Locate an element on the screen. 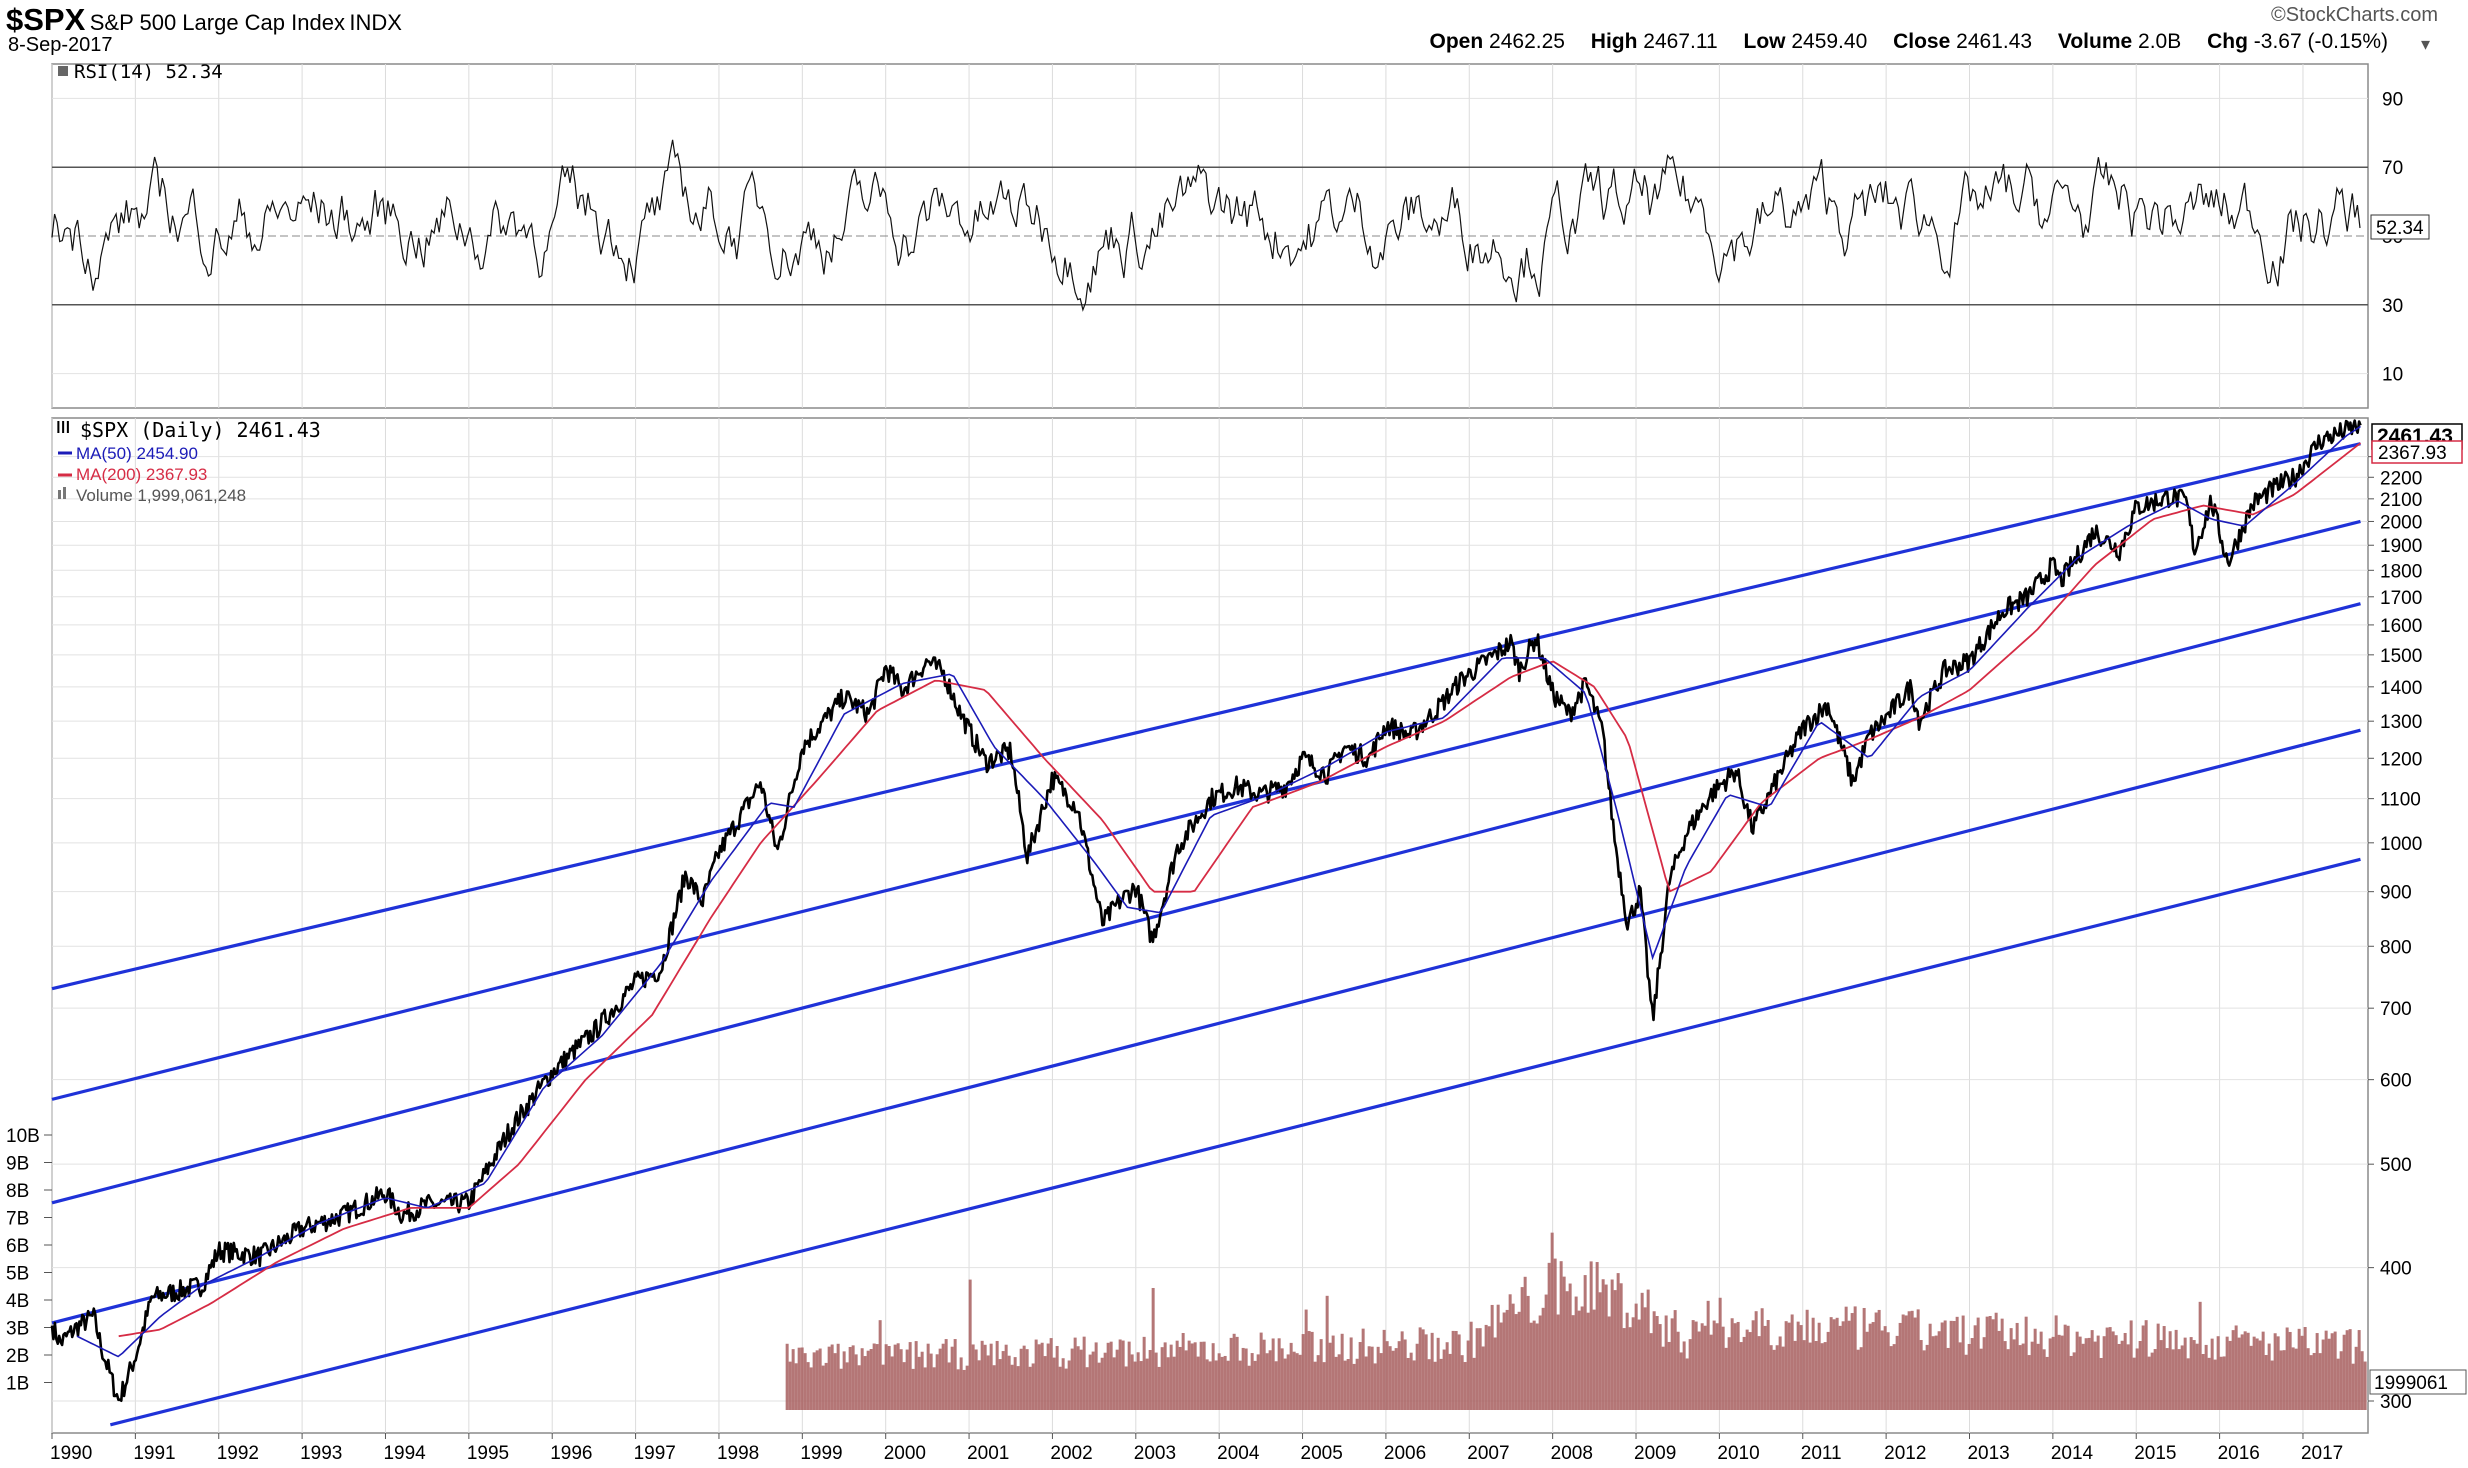 This screenshot has width=2468, height=1468. x-tick-label: 1995 is located at coordinates (488, 1453).